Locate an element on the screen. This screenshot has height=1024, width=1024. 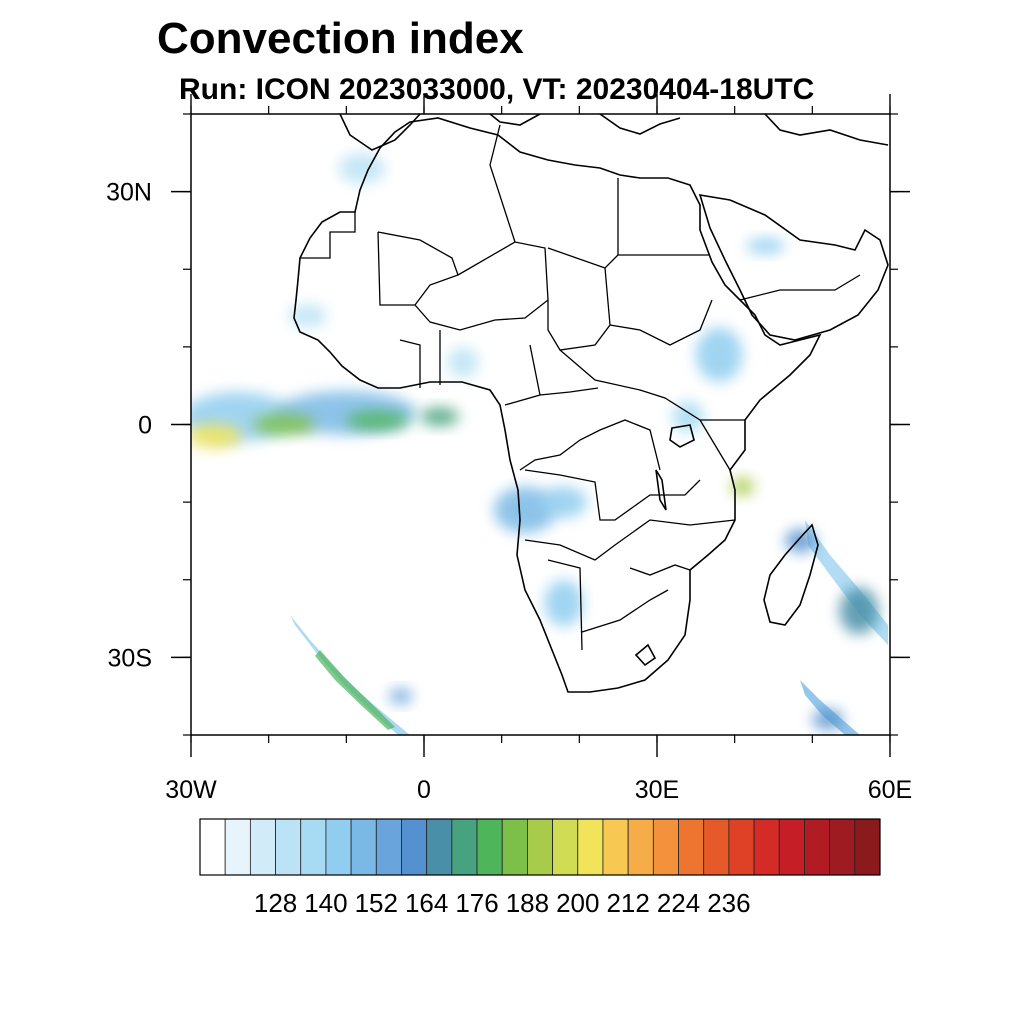
madagascar-coastline is located at coordinates (791, 574).